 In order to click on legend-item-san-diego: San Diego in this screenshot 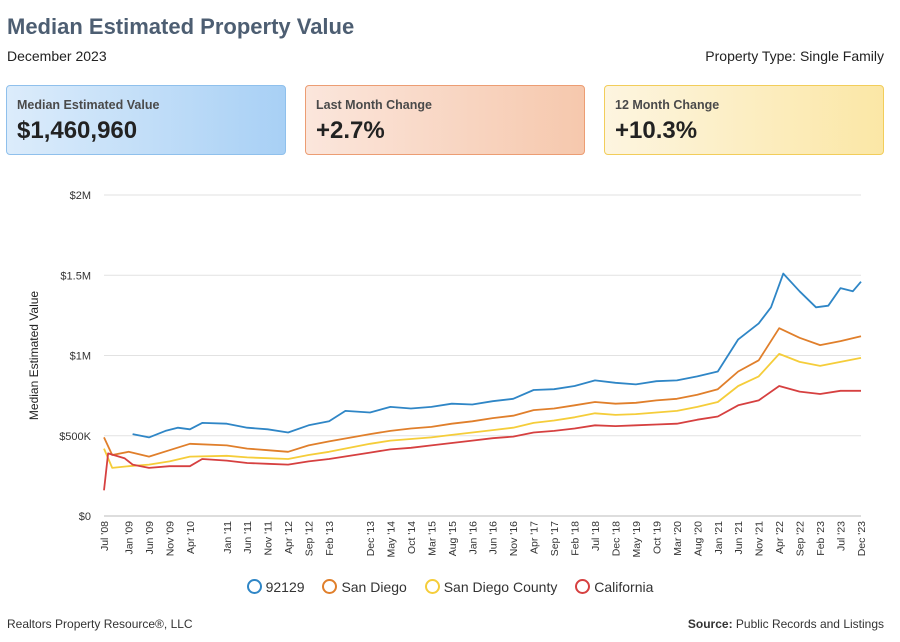, I will do `click(364, 587)`.